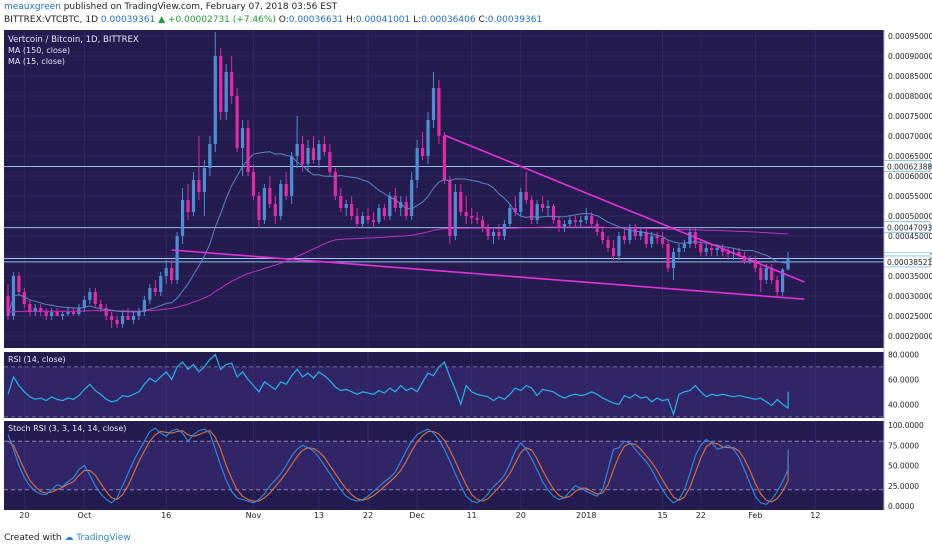  Describe the element at coordinates (319, 515) in the screenshot. I see `x-tick-label: 13` at that location.